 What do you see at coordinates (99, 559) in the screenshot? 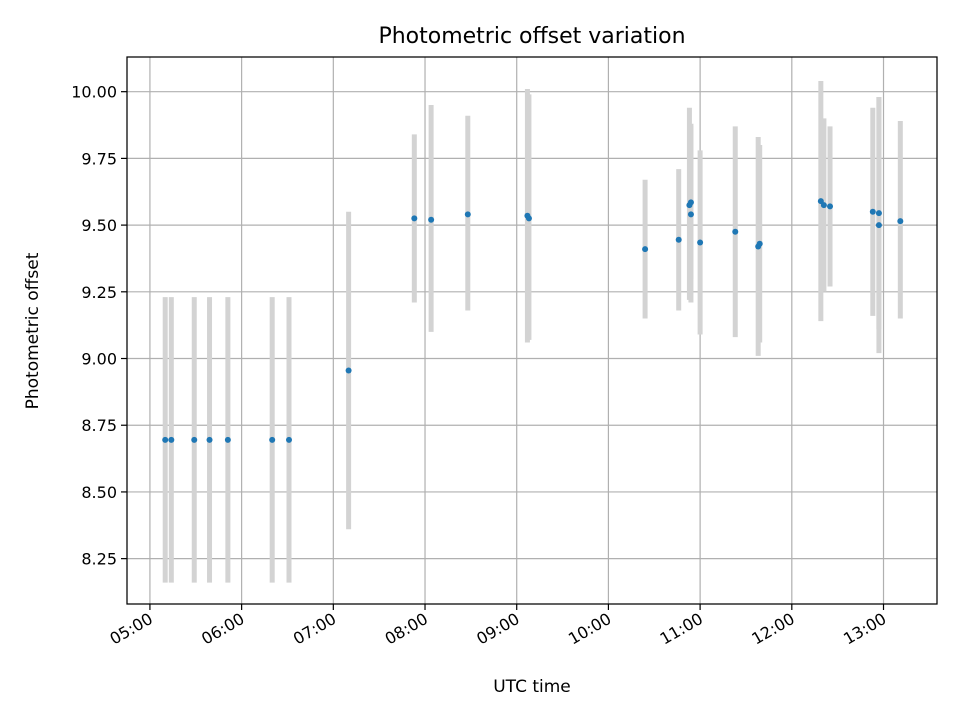
I see `y-tick-label: 8.25` at bounding box center [99, 559].